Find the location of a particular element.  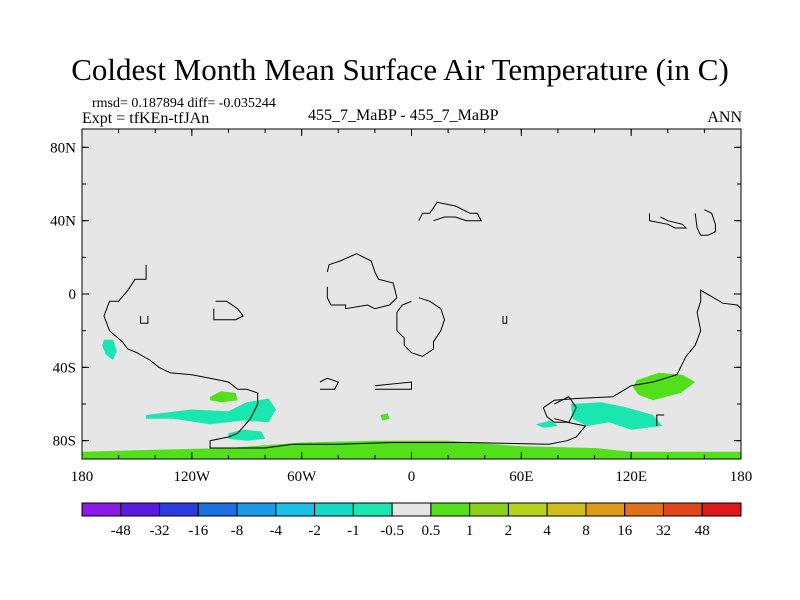

x-tick-label: 60W is located at coordinates (302, 477).